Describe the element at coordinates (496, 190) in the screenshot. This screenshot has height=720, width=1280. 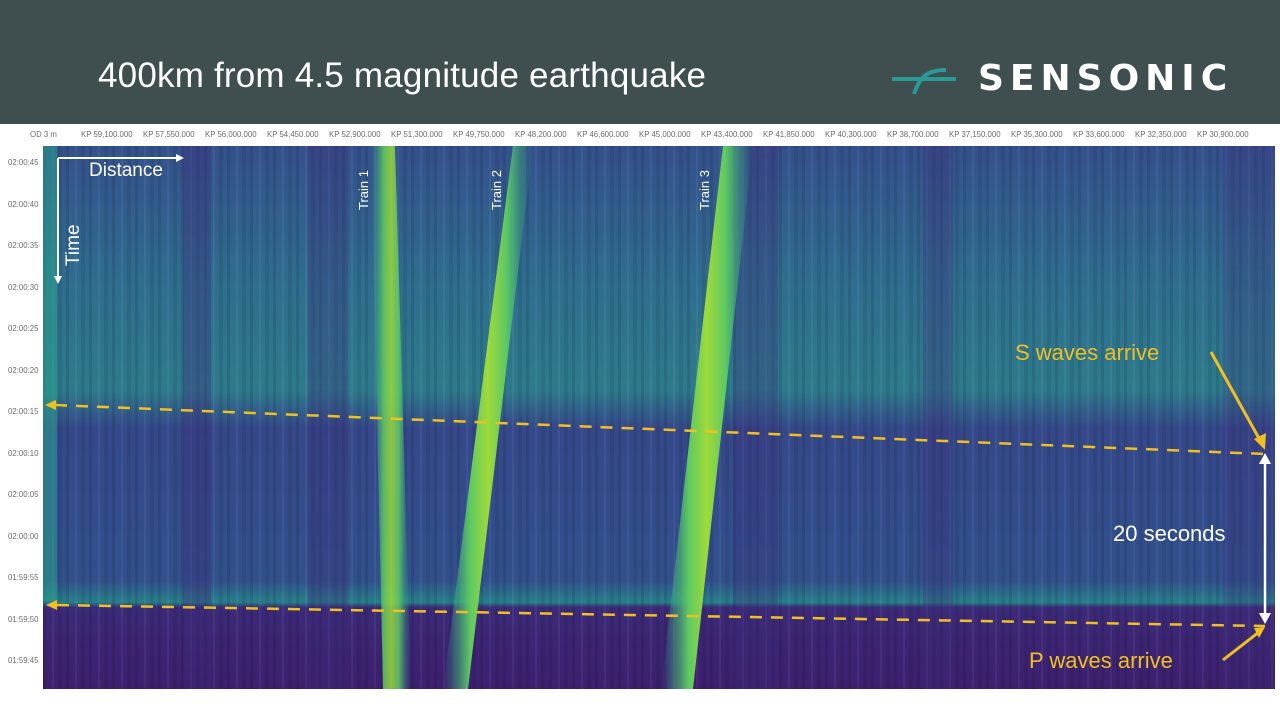
I see `train-2-label: Train 2` at that location.